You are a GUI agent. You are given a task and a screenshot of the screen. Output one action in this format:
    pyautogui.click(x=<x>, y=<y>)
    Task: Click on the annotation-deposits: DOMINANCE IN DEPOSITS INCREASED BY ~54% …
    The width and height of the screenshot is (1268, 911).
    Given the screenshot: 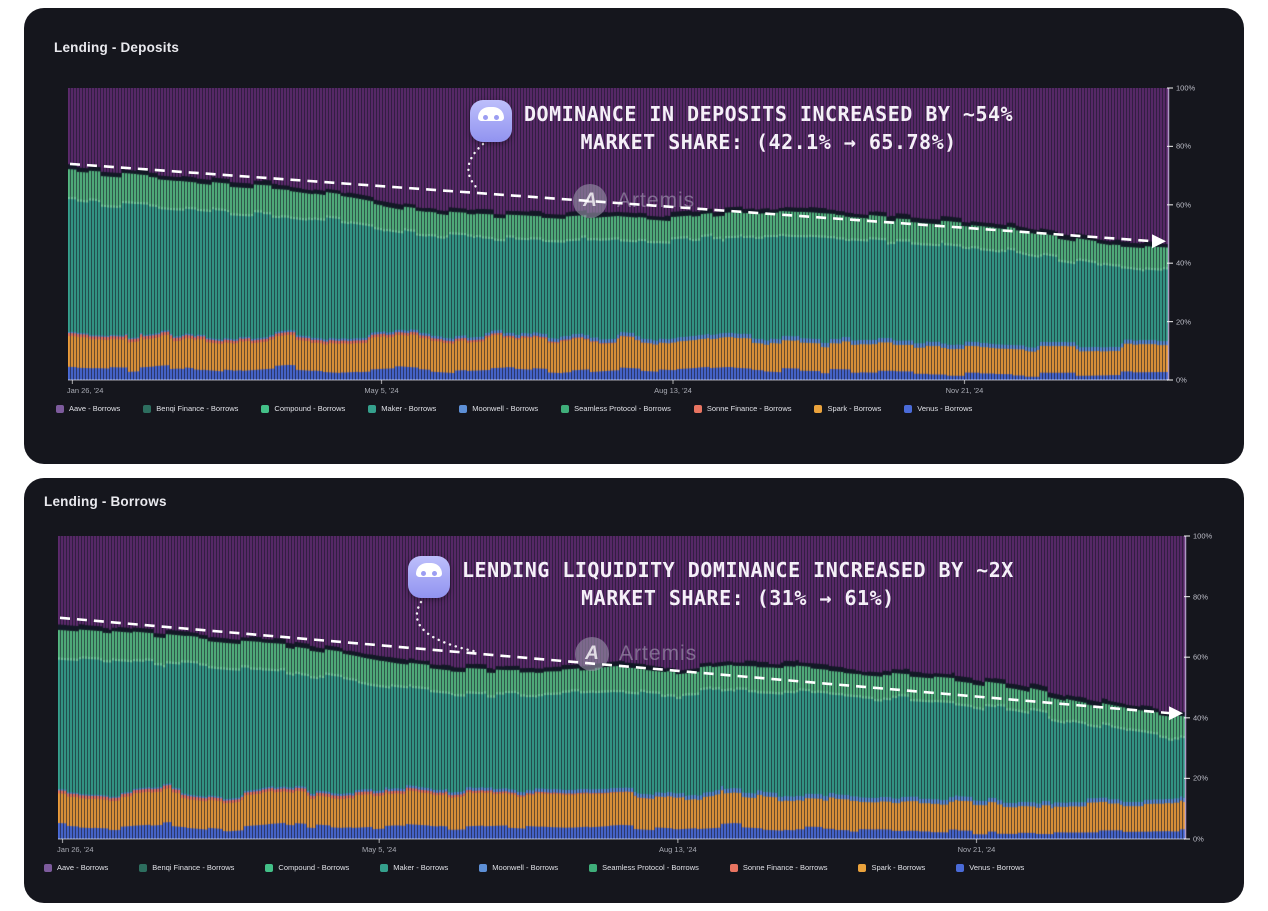 What is the action you would take?
    pyautogui.click(x=741, y=128)
    